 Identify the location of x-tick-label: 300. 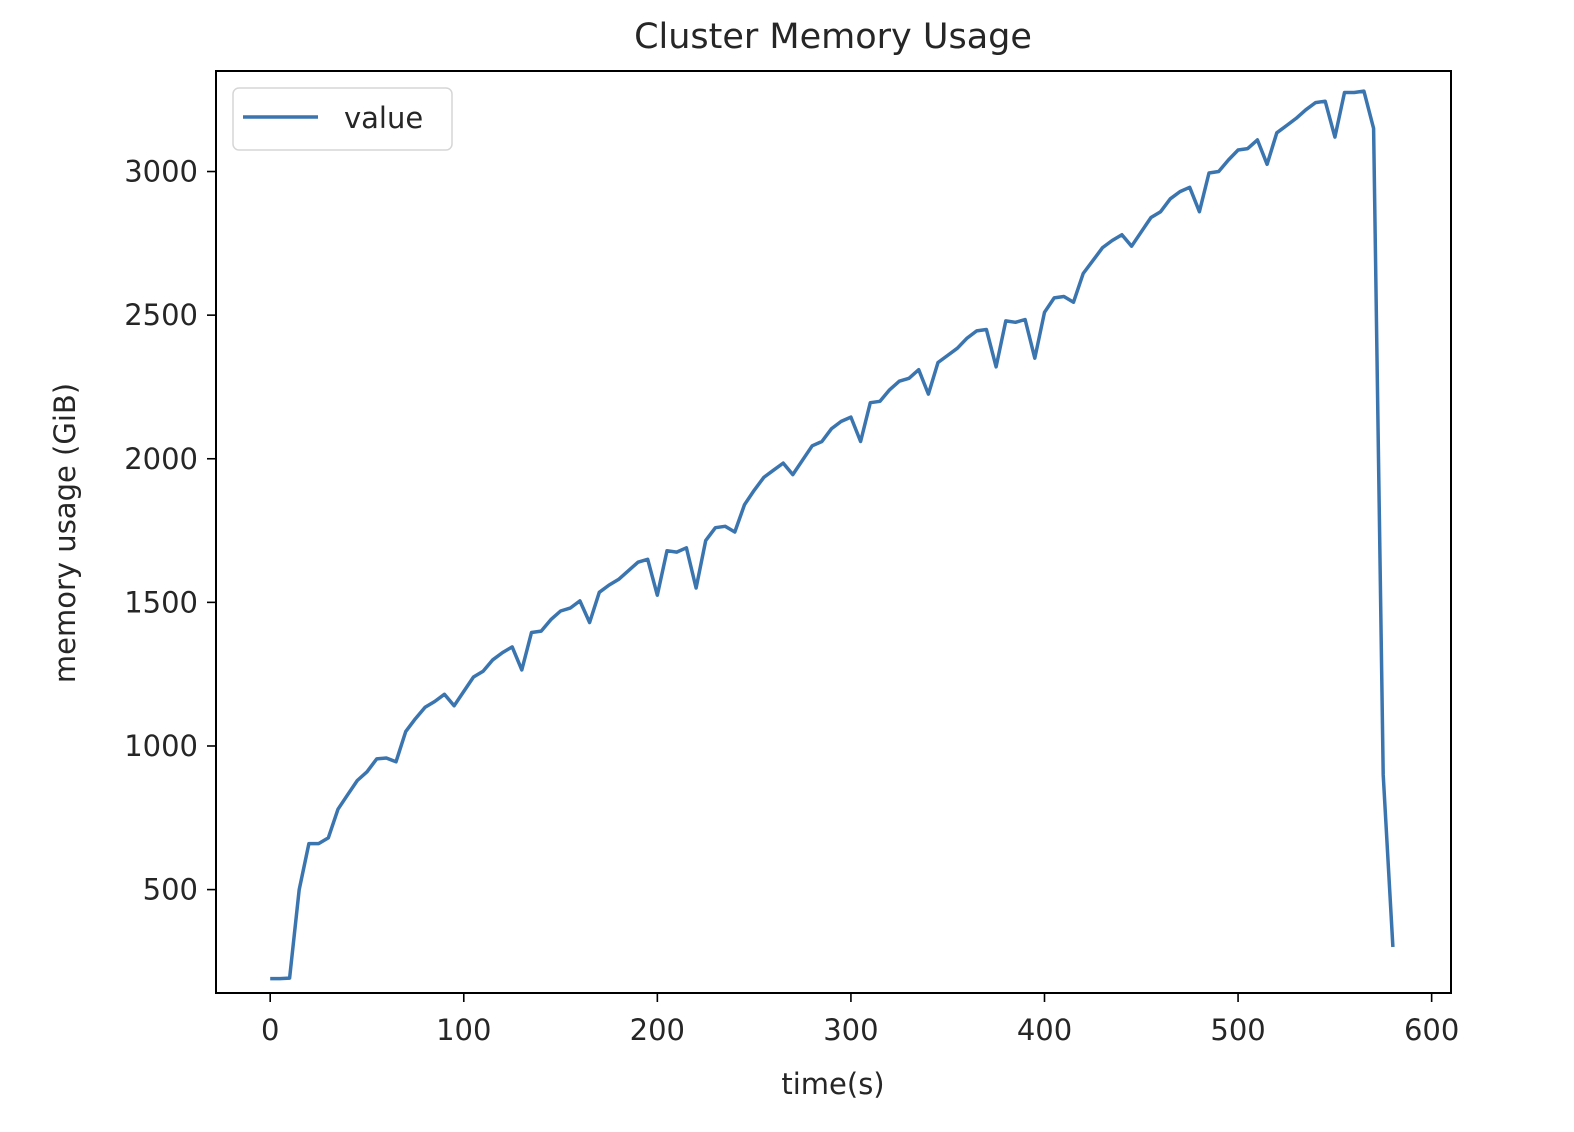
(850, 1030).